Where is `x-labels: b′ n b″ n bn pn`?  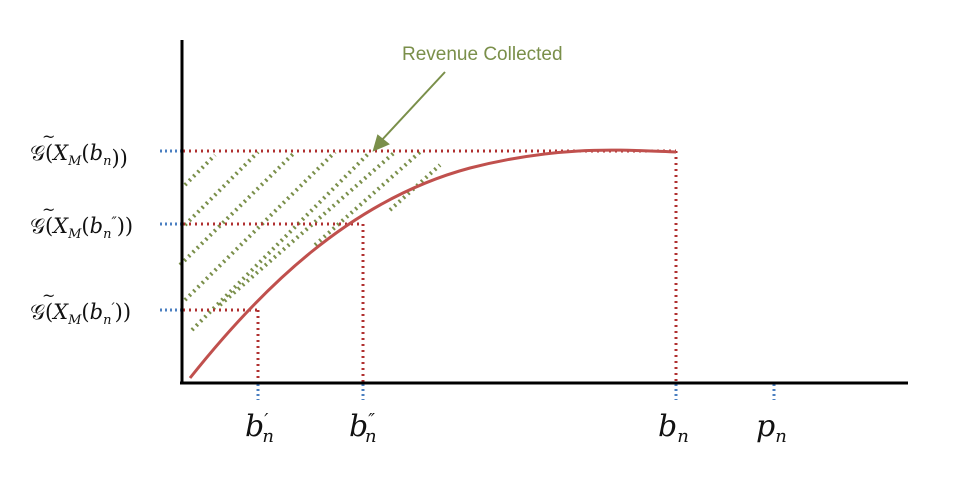
x-labels: b′ n b″ n bn pn is located at coordinates (516, 428).